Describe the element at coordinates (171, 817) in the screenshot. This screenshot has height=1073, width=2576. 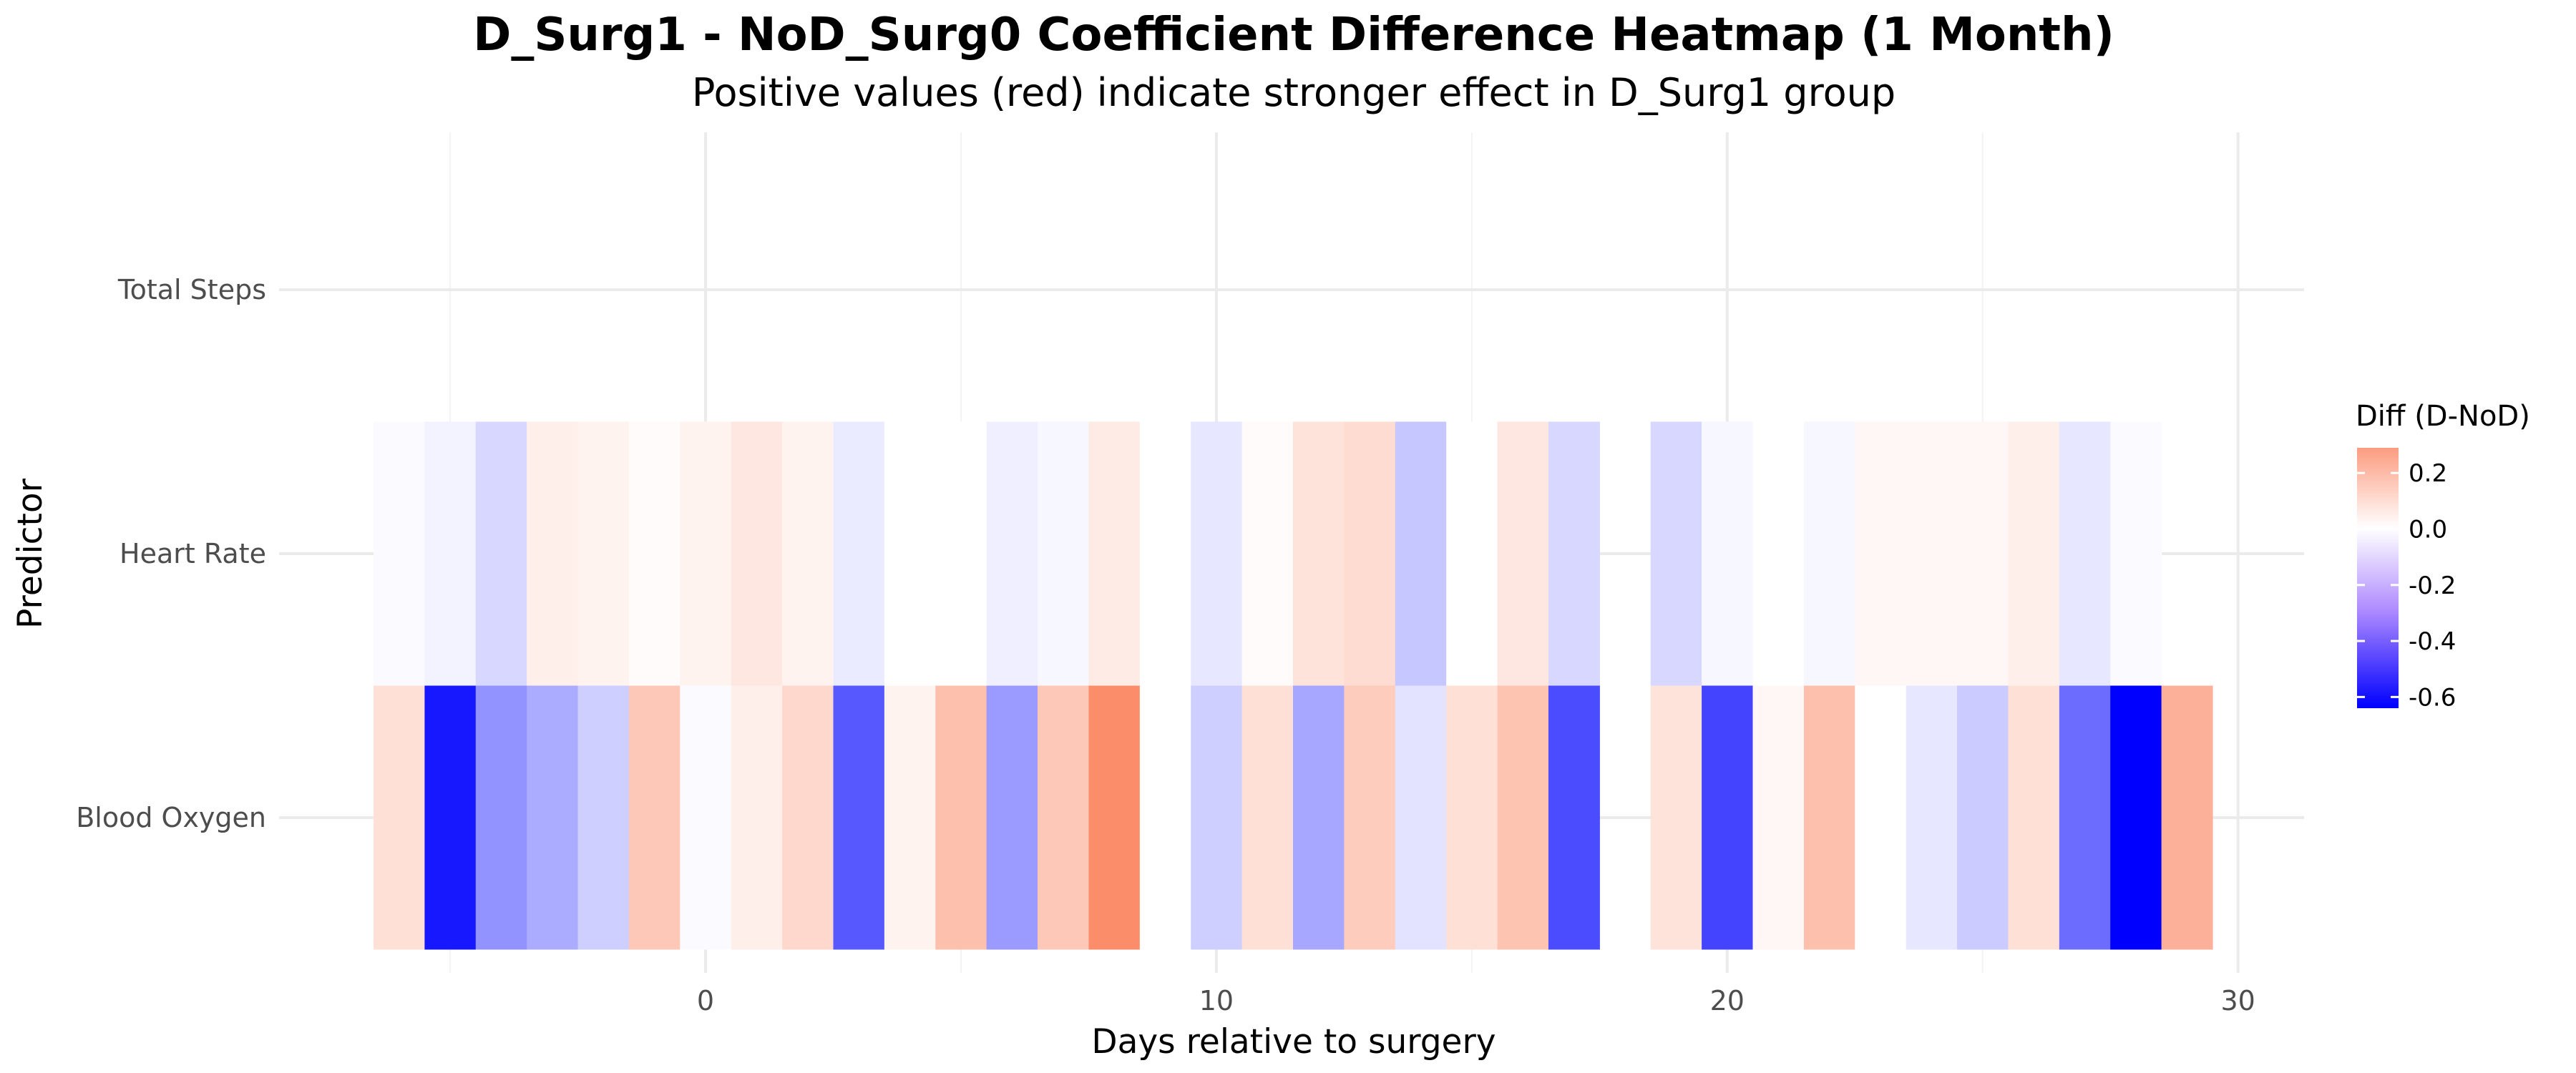
I see `y-tick-label: Blood Oxygen` at that location.